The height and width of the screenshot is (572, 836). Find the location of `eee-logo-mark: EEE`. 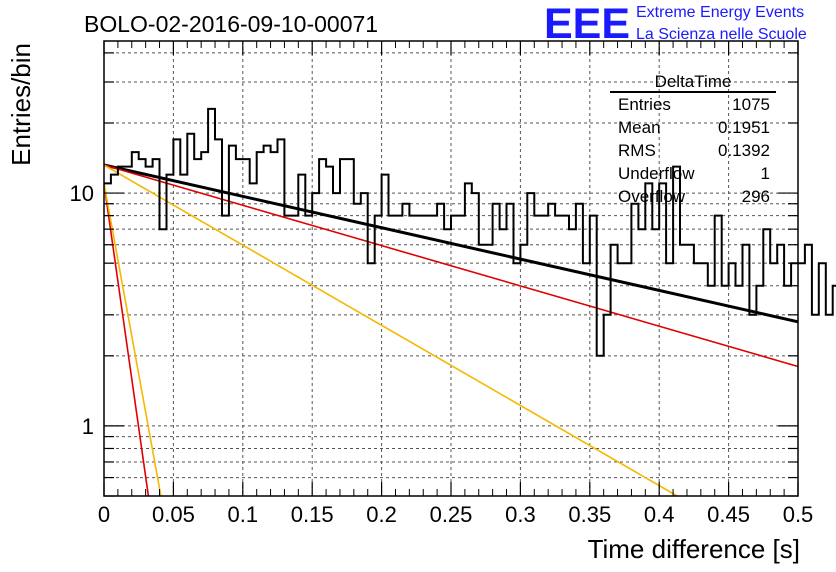

eee-logo-mark: EEE is located at coordinates (587, 24).